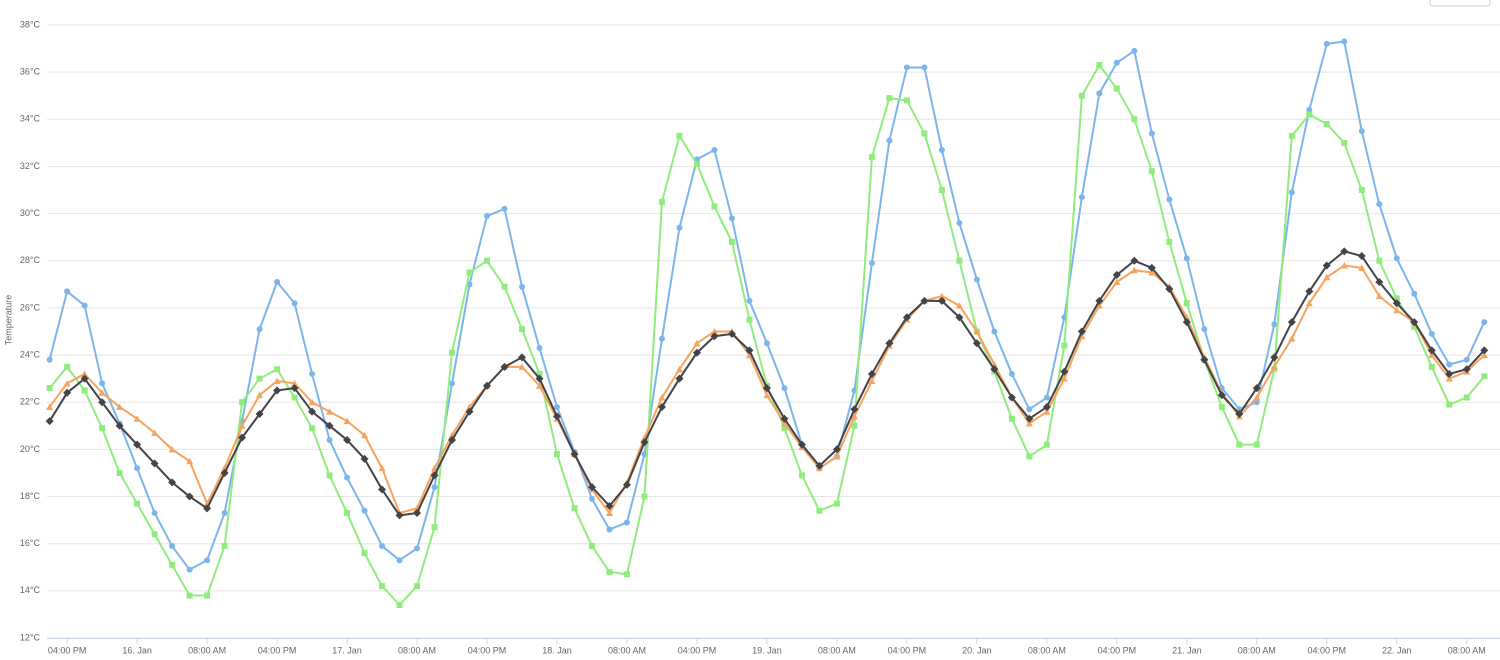 This screenshot has width=1500, height=660. Describe the element at coordinates (1460, 3) in the screenshot. I see `menu-button` at that location.